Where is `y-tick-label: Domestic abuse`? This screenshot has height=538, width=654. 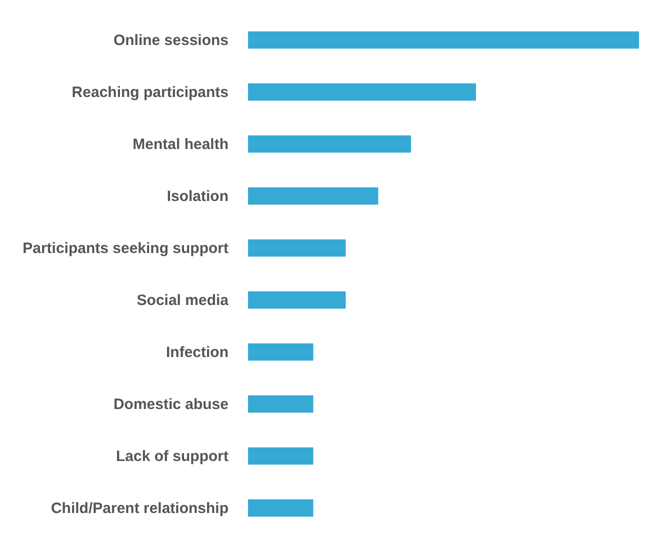
y-tick-label: Domestic abuse is located at coordinates (170, 404).